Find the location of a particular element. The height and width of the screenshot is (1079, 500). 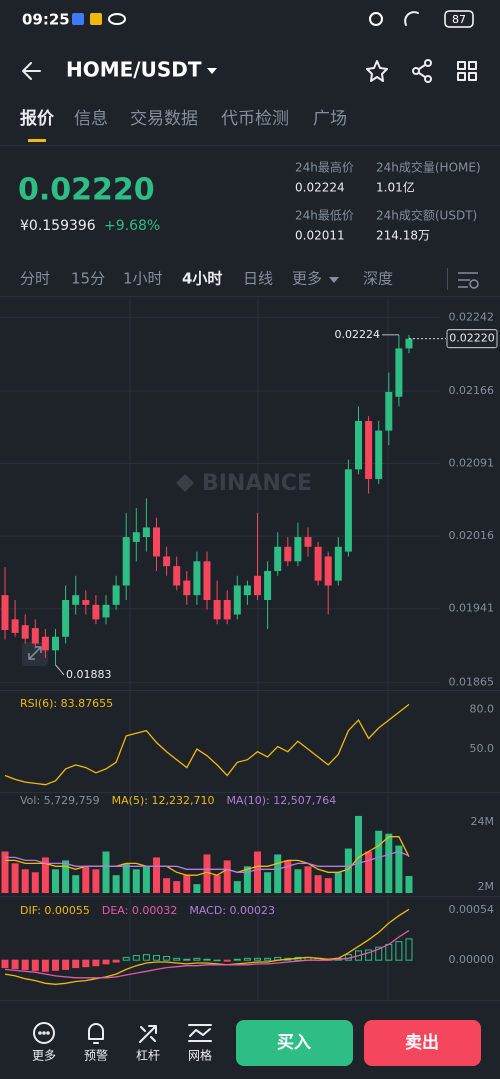

watermark: BINANCE is located at coordinates (257, 483).